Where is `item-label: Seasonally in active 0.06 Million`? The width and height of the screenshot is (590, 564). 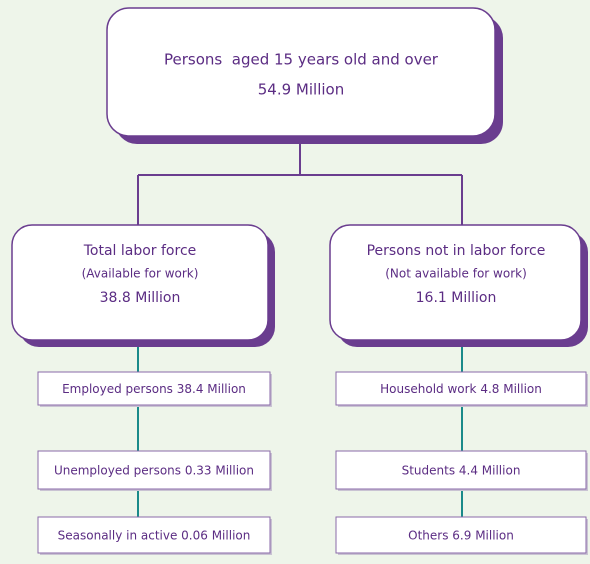 item-label: Seasonally in active 0.06 Million is located at coordinates (154, 536).